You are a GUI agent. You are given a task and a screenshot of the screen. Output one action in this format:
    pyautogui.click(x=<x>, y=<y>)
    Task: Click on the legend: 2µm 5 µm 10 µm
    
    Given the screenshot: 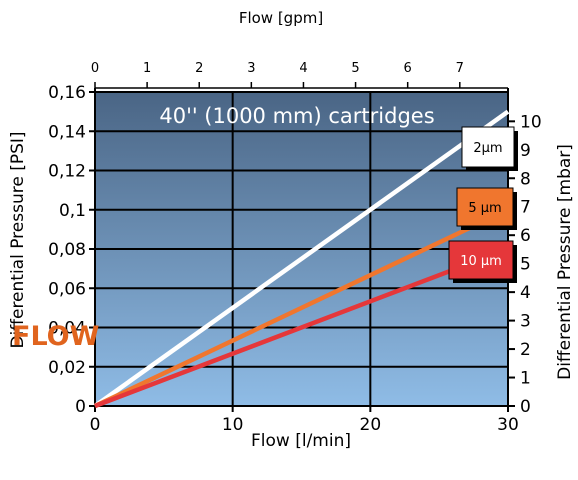 What is the action you would take?
    pyautogui.click(x=483, y=204)
    